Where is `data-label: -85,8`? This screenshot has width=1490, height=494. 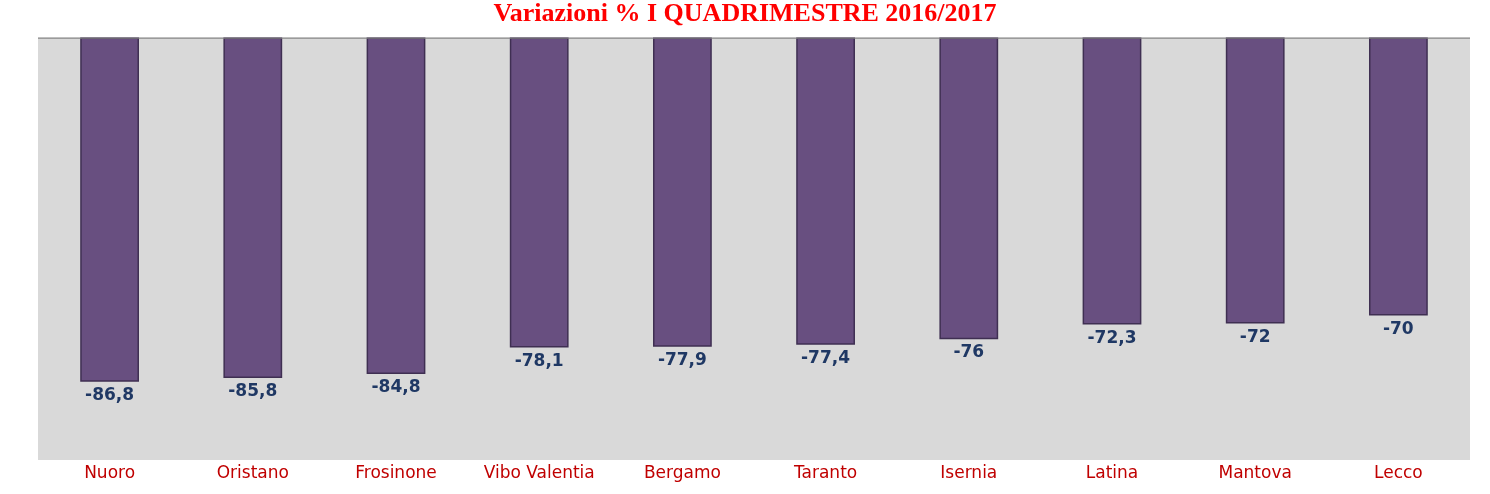
data-label: -85,8 is located at coordinates (253, 390).